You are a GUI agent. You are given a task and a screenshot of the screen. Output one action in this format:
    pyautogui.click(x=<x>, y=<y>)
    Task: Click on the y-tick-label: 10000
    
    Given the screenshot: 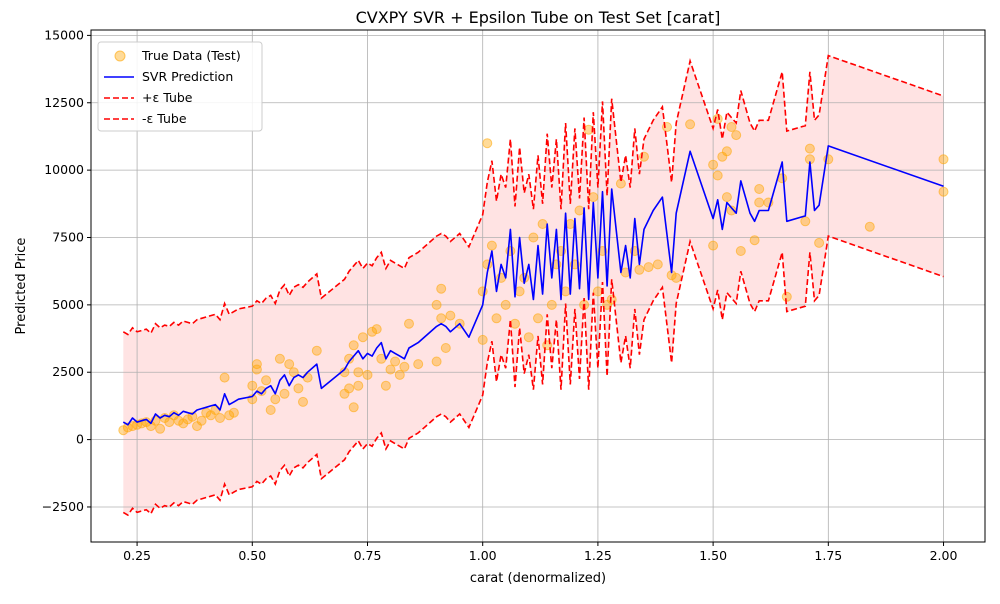 What is the action you would take?
    pyautogui.click(x=64, y=169)
    